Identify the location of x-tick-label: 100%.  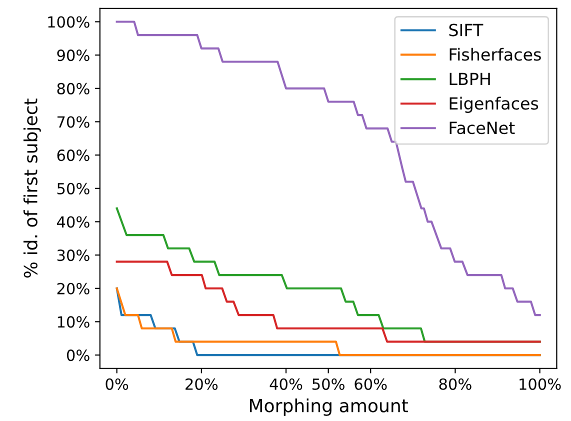
(540, 384).